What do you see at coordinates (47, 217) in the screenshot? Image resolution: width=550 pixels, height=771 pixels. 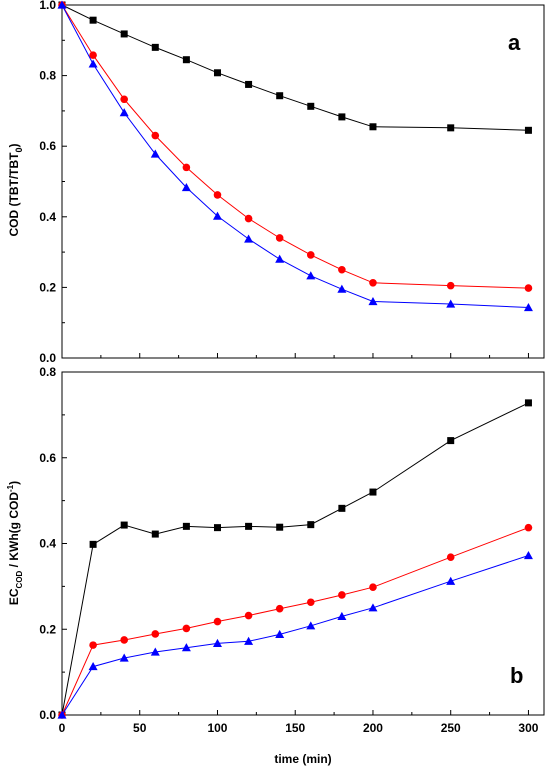 I see `panel-a-ytick-label: 0.4` at bounding box center [47, 217].